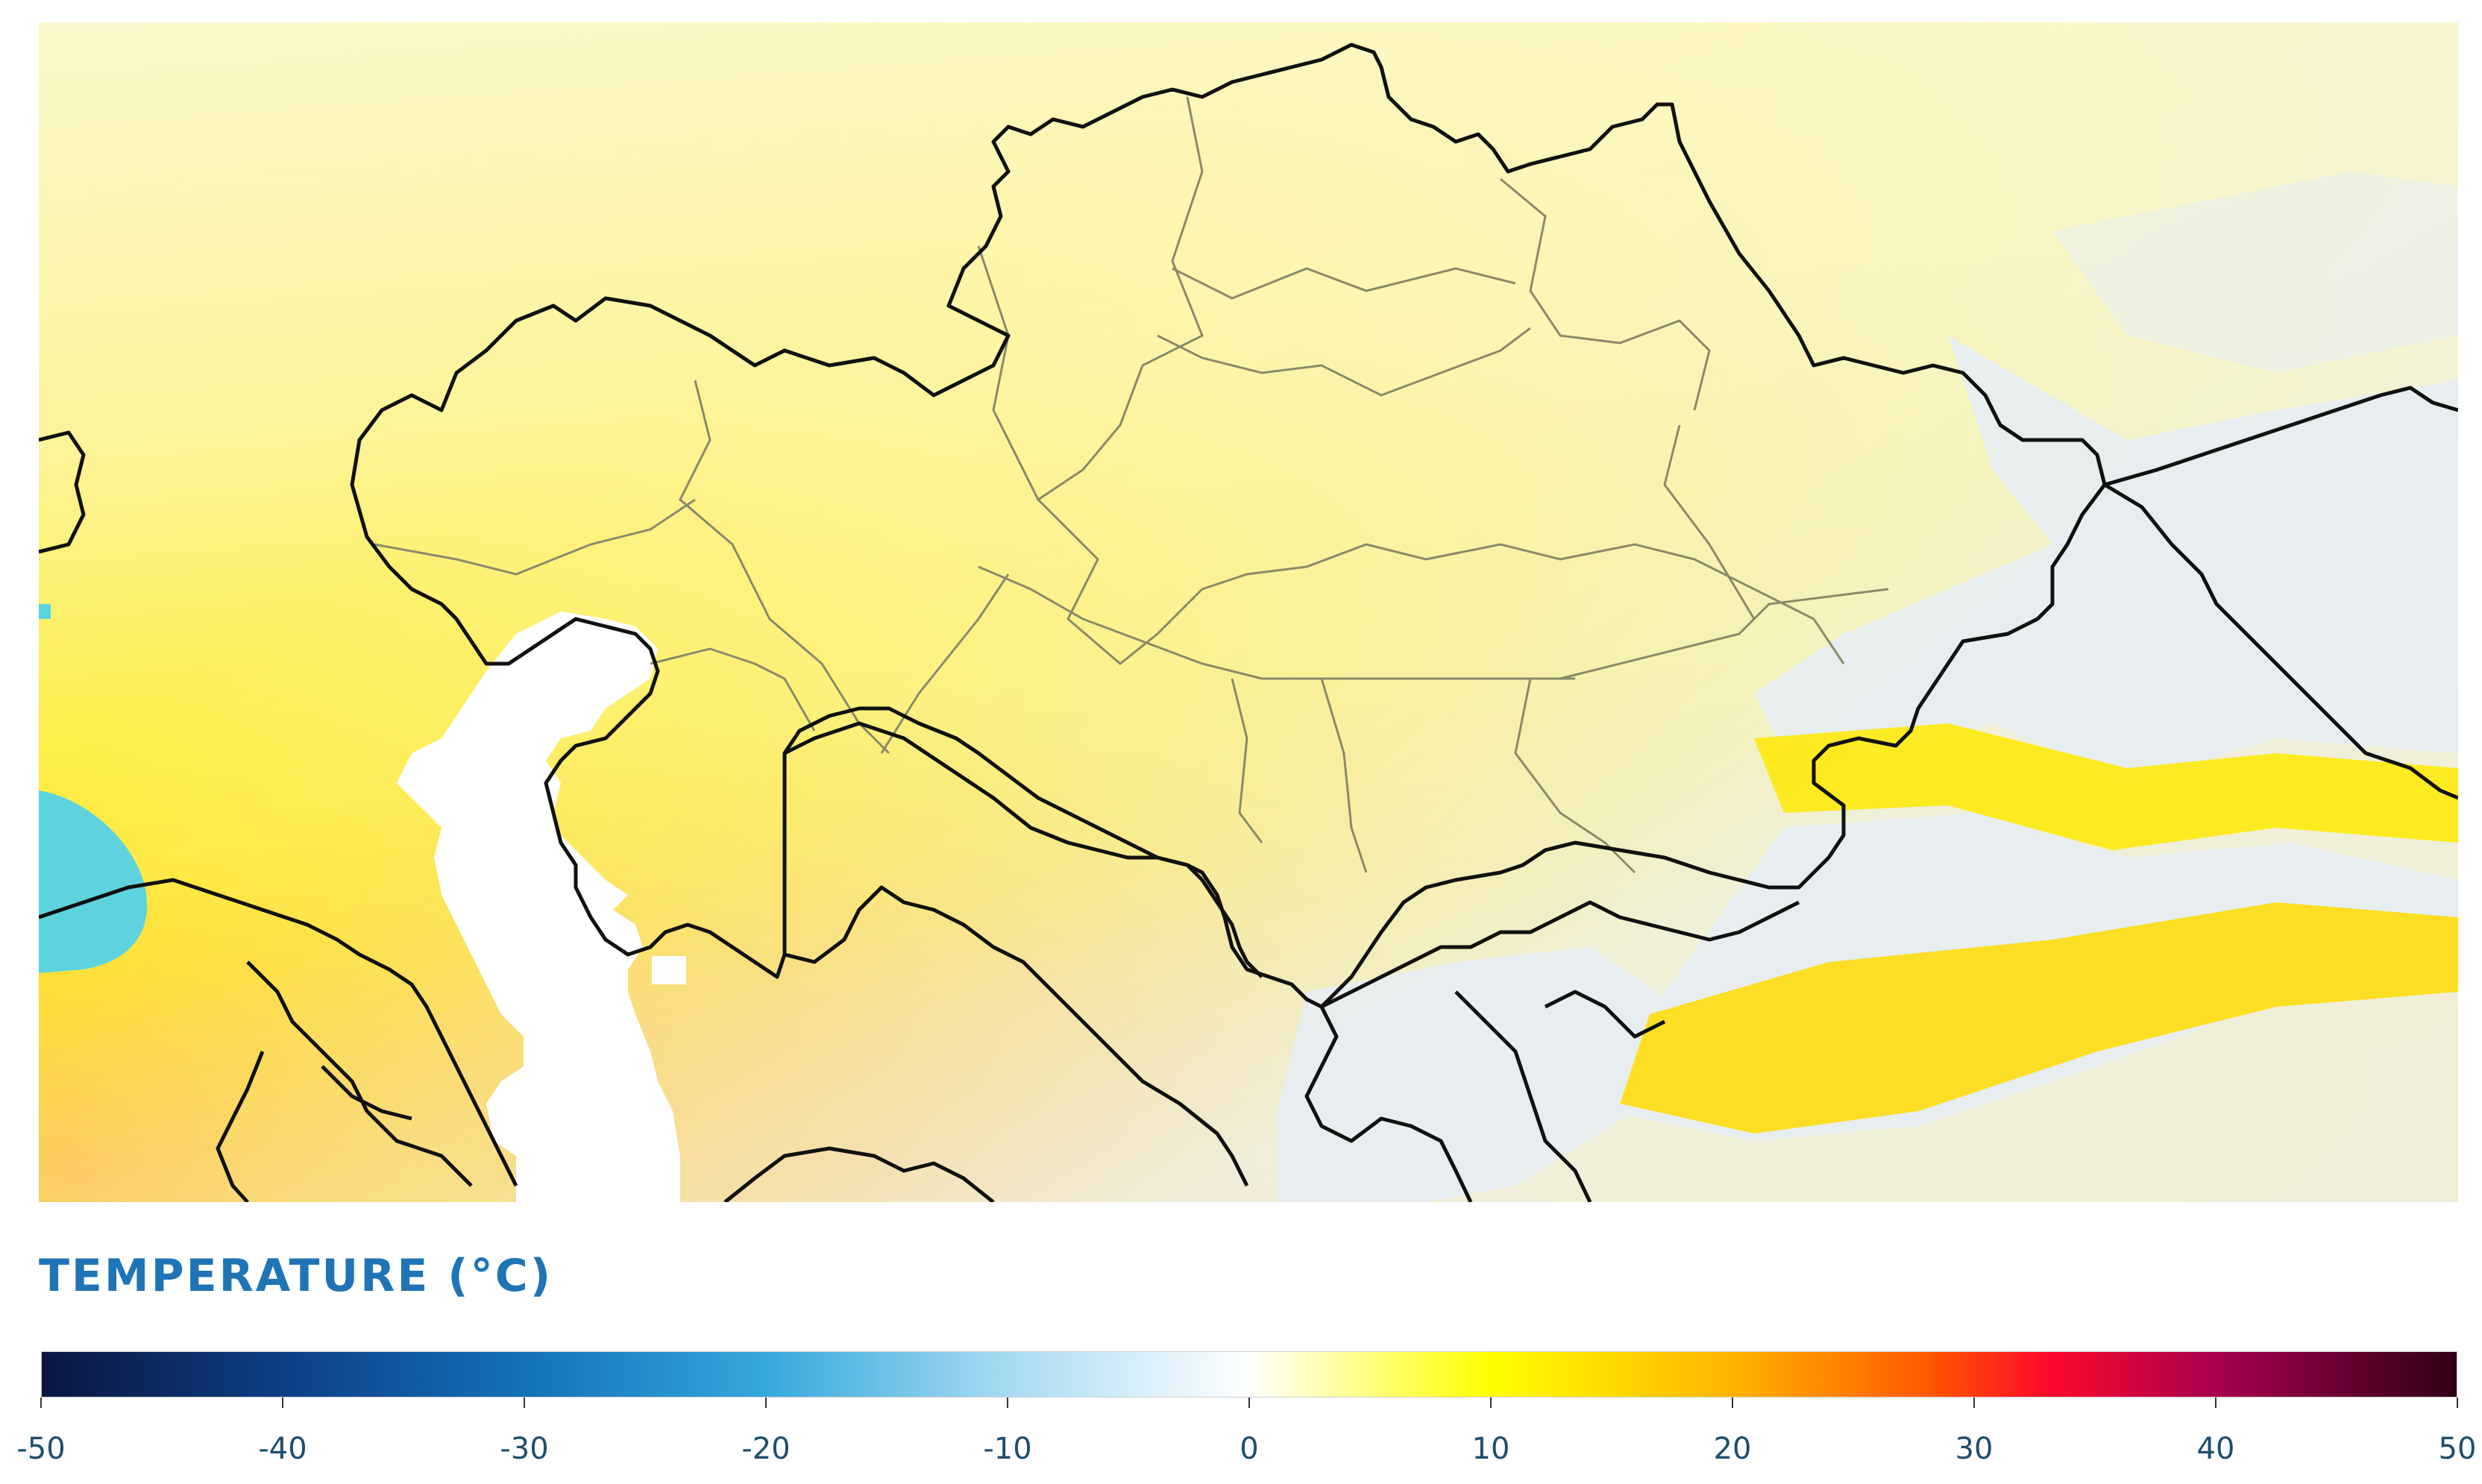 The width and height of the screenshot is (2482, 1484). Describe the element at coordinates (278, 1033) in the screenshot. I see `caucasus-borders` at that location.